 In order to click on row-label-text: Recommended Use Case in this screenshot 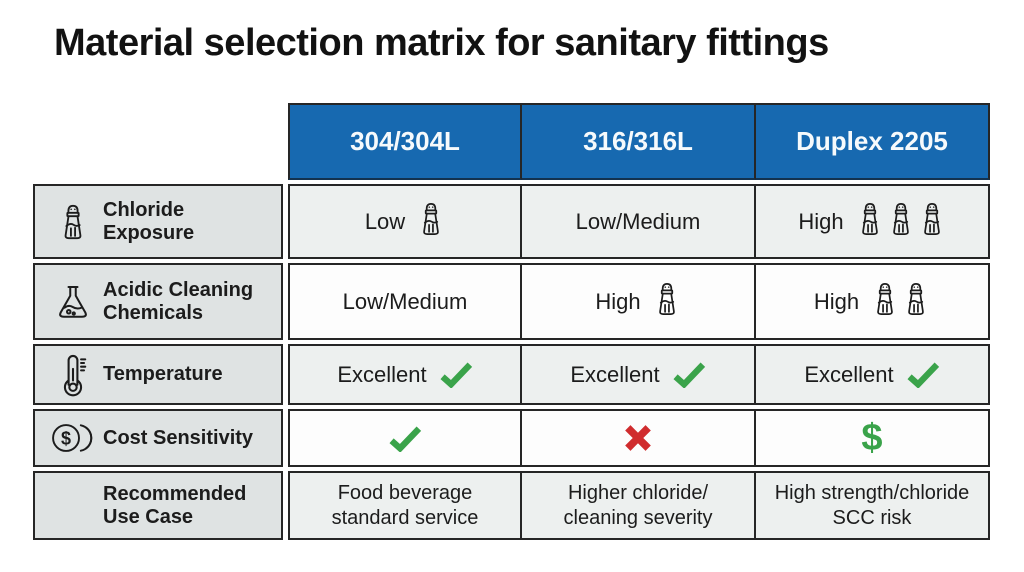, I will do `click(174, 506)`.